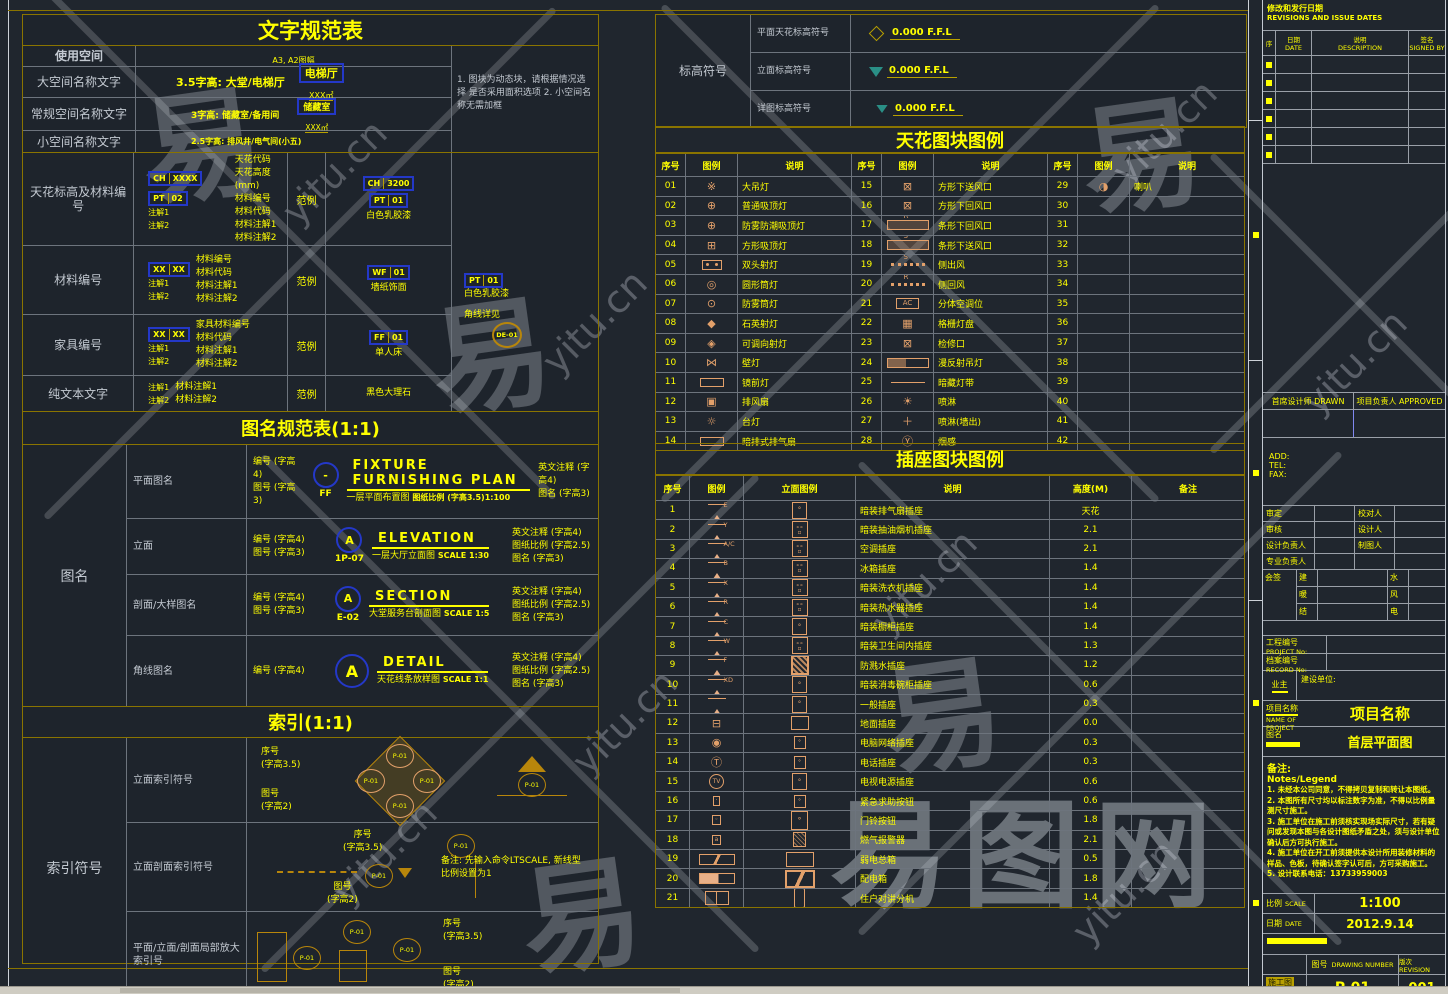 The width and height of the screenshot is (1448, 994). Describe the element at coordinates (196, 386) in the screenshot. I see `leader-label: 材料注解1` at that location.